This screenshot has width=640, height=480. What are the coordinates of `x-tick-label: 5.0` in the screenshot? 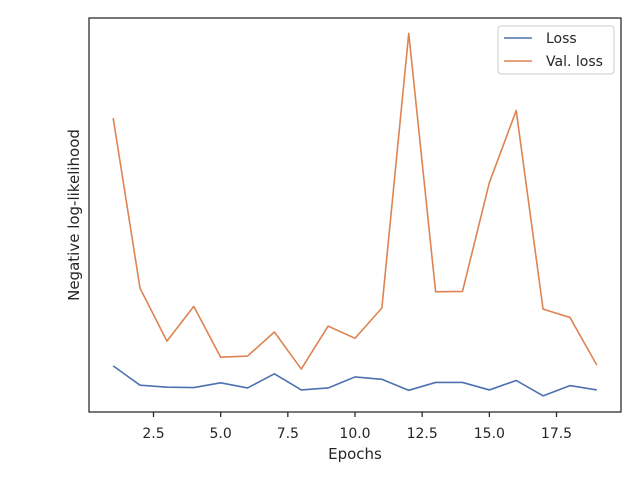 It's located at (221, 434).